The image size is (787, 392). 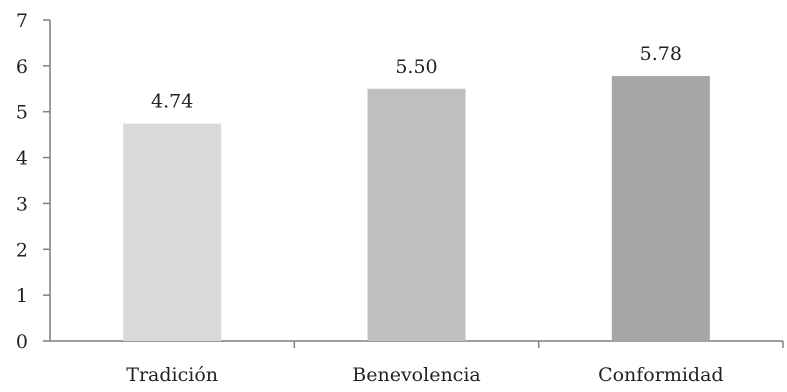 What do you see at coordinates (22, 67) in the screenshot?
I see `y-tick-label-6: 6` at bounding box center [22, 67].